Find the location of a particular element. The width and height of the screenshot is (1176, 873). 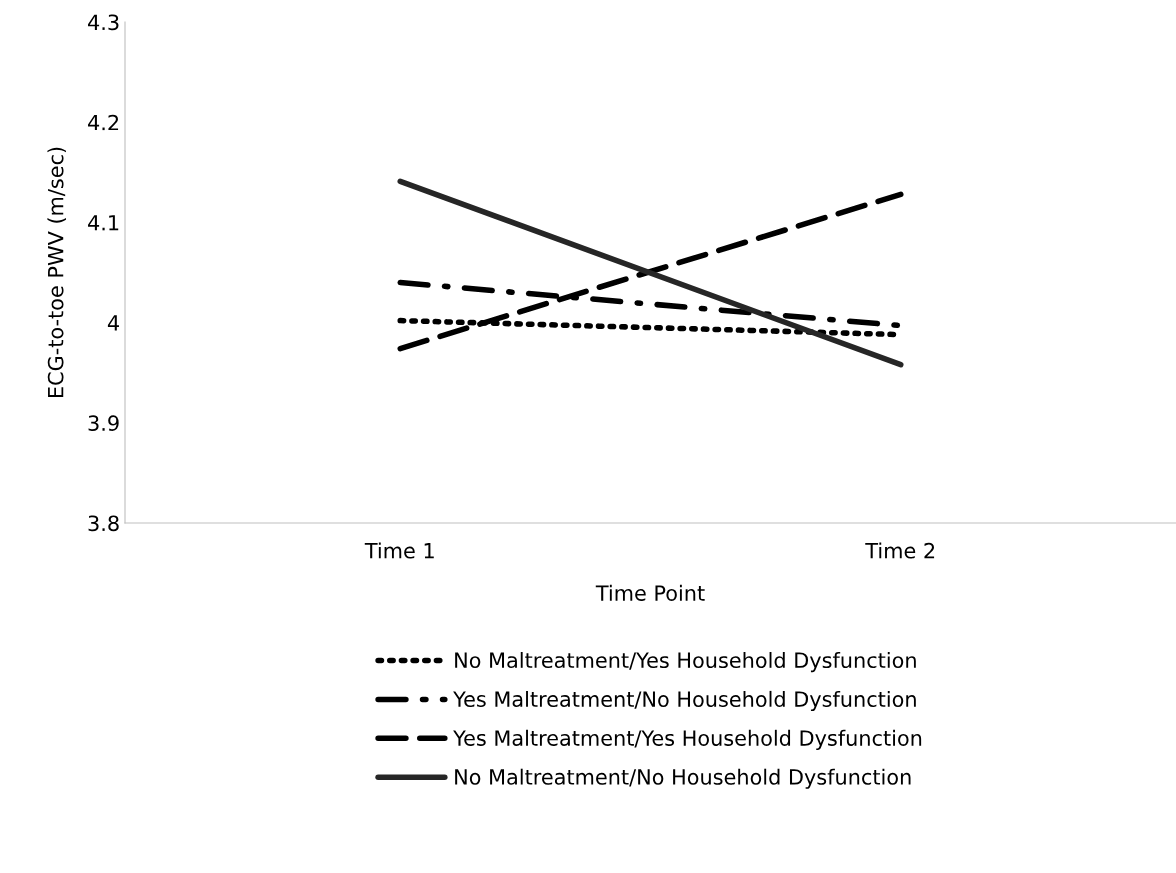

y-tick-label: 4.1 is located at coordinates (103, 223).